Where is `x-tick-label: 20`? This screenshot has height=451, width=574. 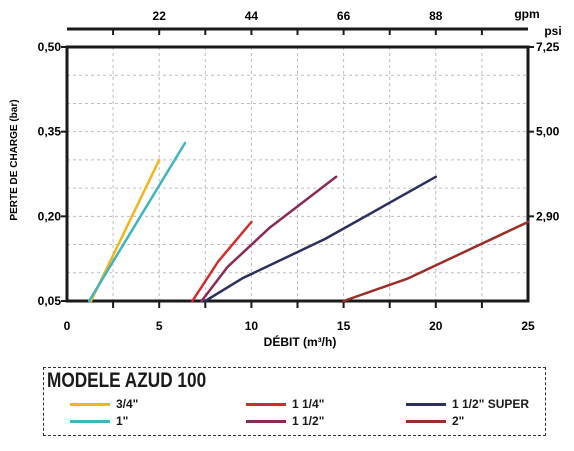 x-tick-label: 20 is located at coordinates (436, 326).